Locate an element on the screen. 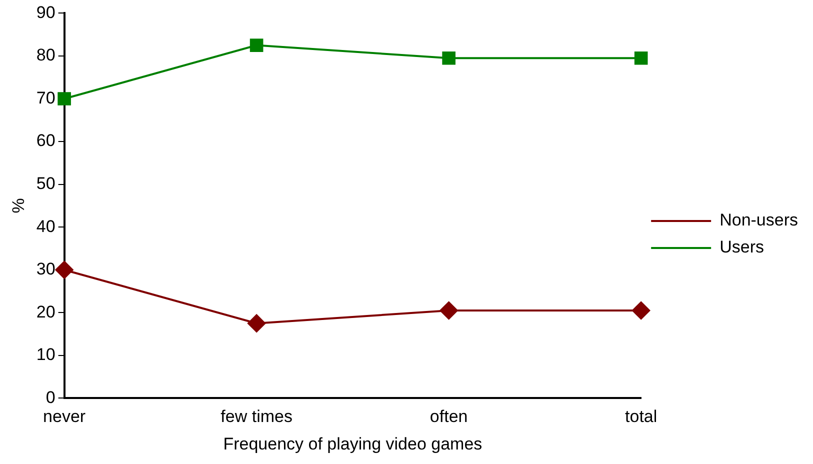  legend-label: Users is located at coordinates (742, 247).